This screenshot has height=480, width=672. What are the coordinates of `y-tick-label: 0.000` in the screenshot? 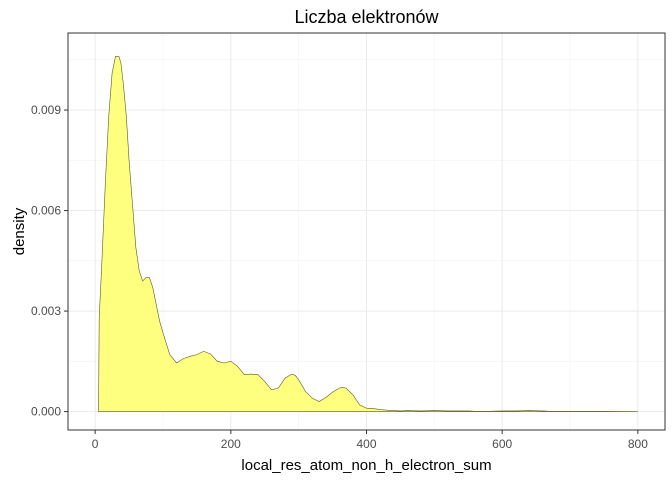 It's located at (46, 412).